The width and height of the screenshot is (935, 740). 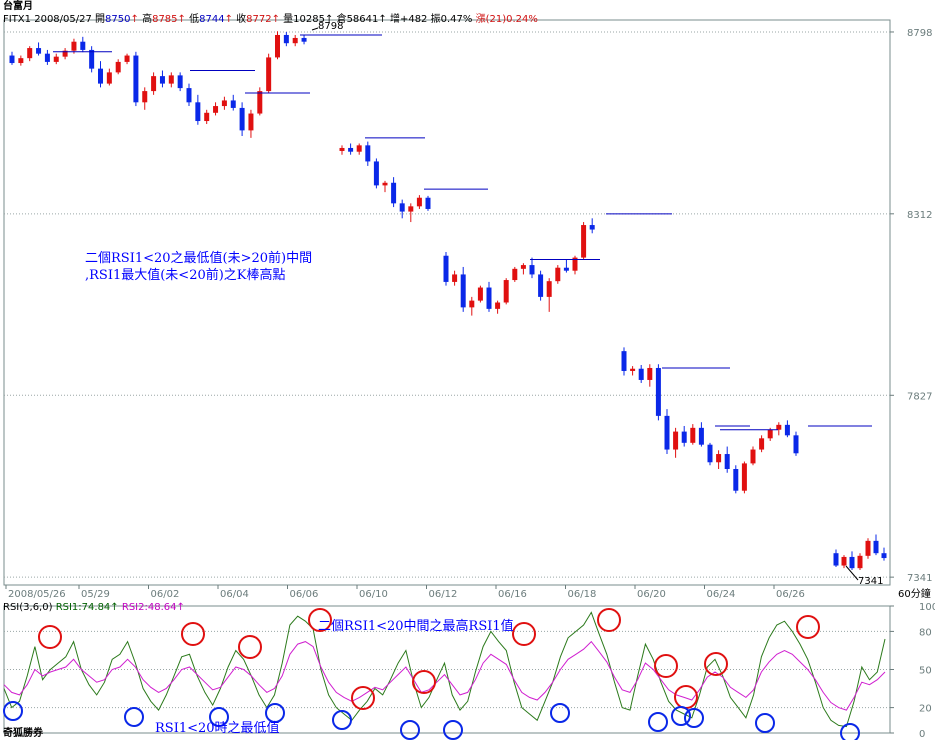 What do you see at coordinates (331, 26) in the screenshot?
I see `peak-price-label: 8798` at bounding box center [331, 26].